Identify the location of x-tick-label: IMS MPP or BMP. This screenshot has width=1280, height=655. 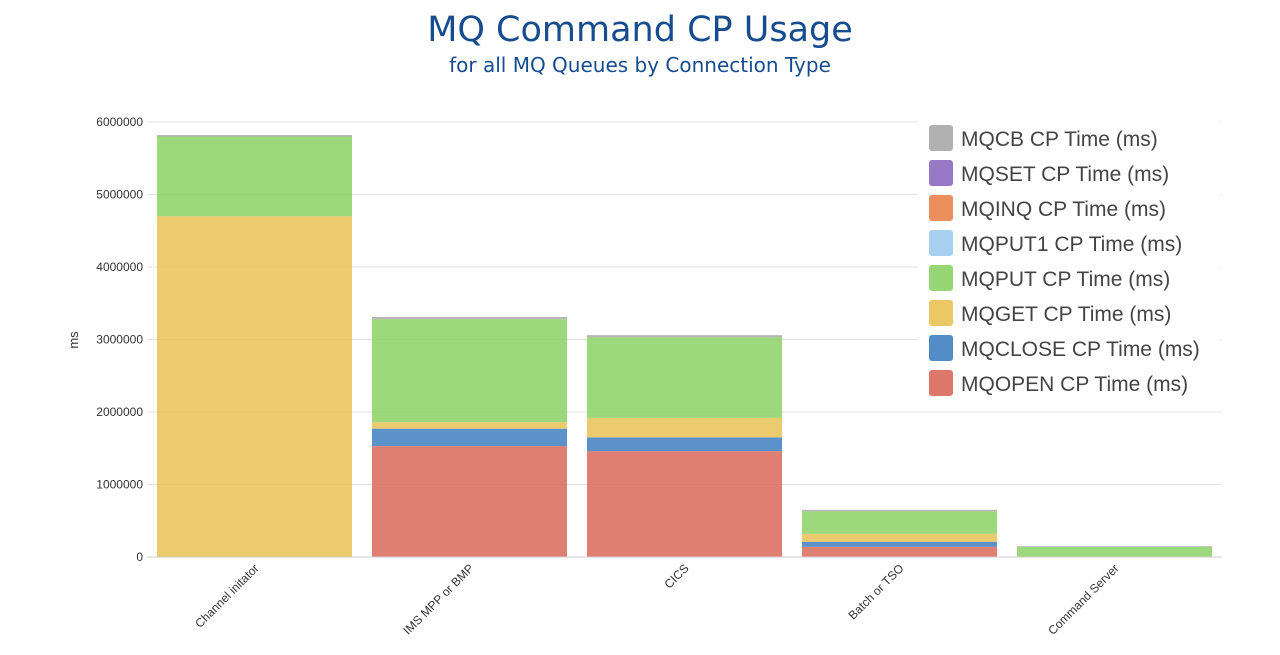
(438, 599).